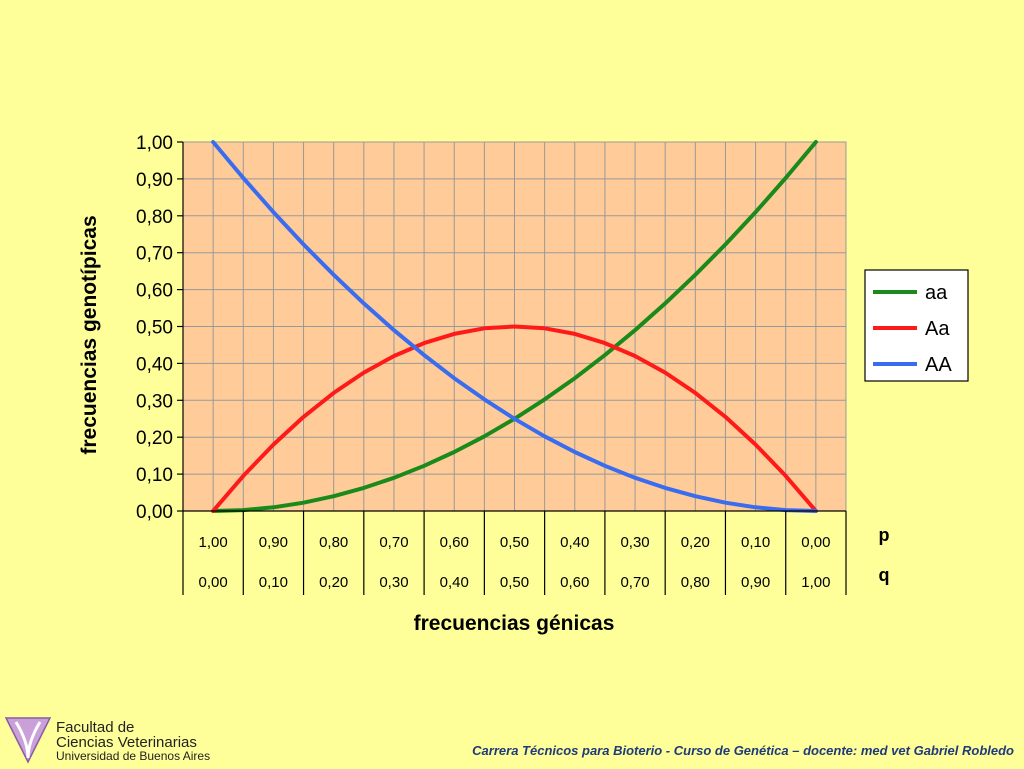 This screenshot has height=769, width=1024. What do you see at coordinates (28, 740) in the screenshot?
I see `vet-faculty-emblem-icon` at bounding box center [28, 740].